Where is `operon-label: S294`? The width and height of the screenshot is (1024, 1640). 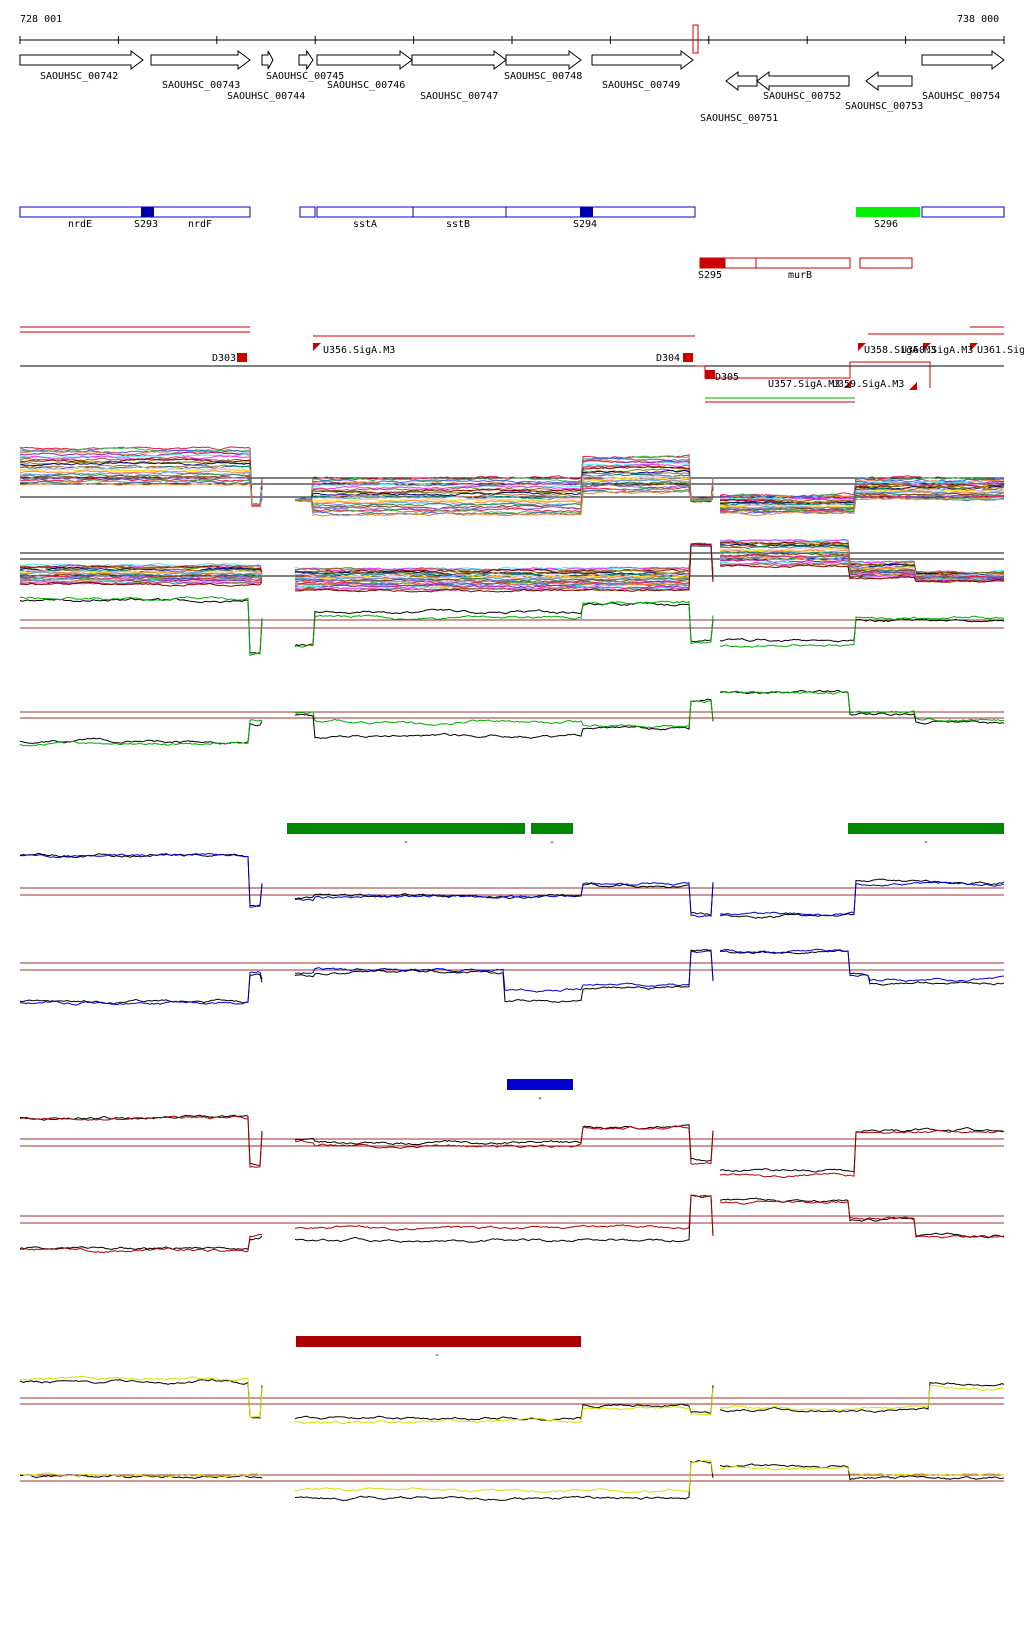
operon-label: S294 is located at coordinates (585, 224).